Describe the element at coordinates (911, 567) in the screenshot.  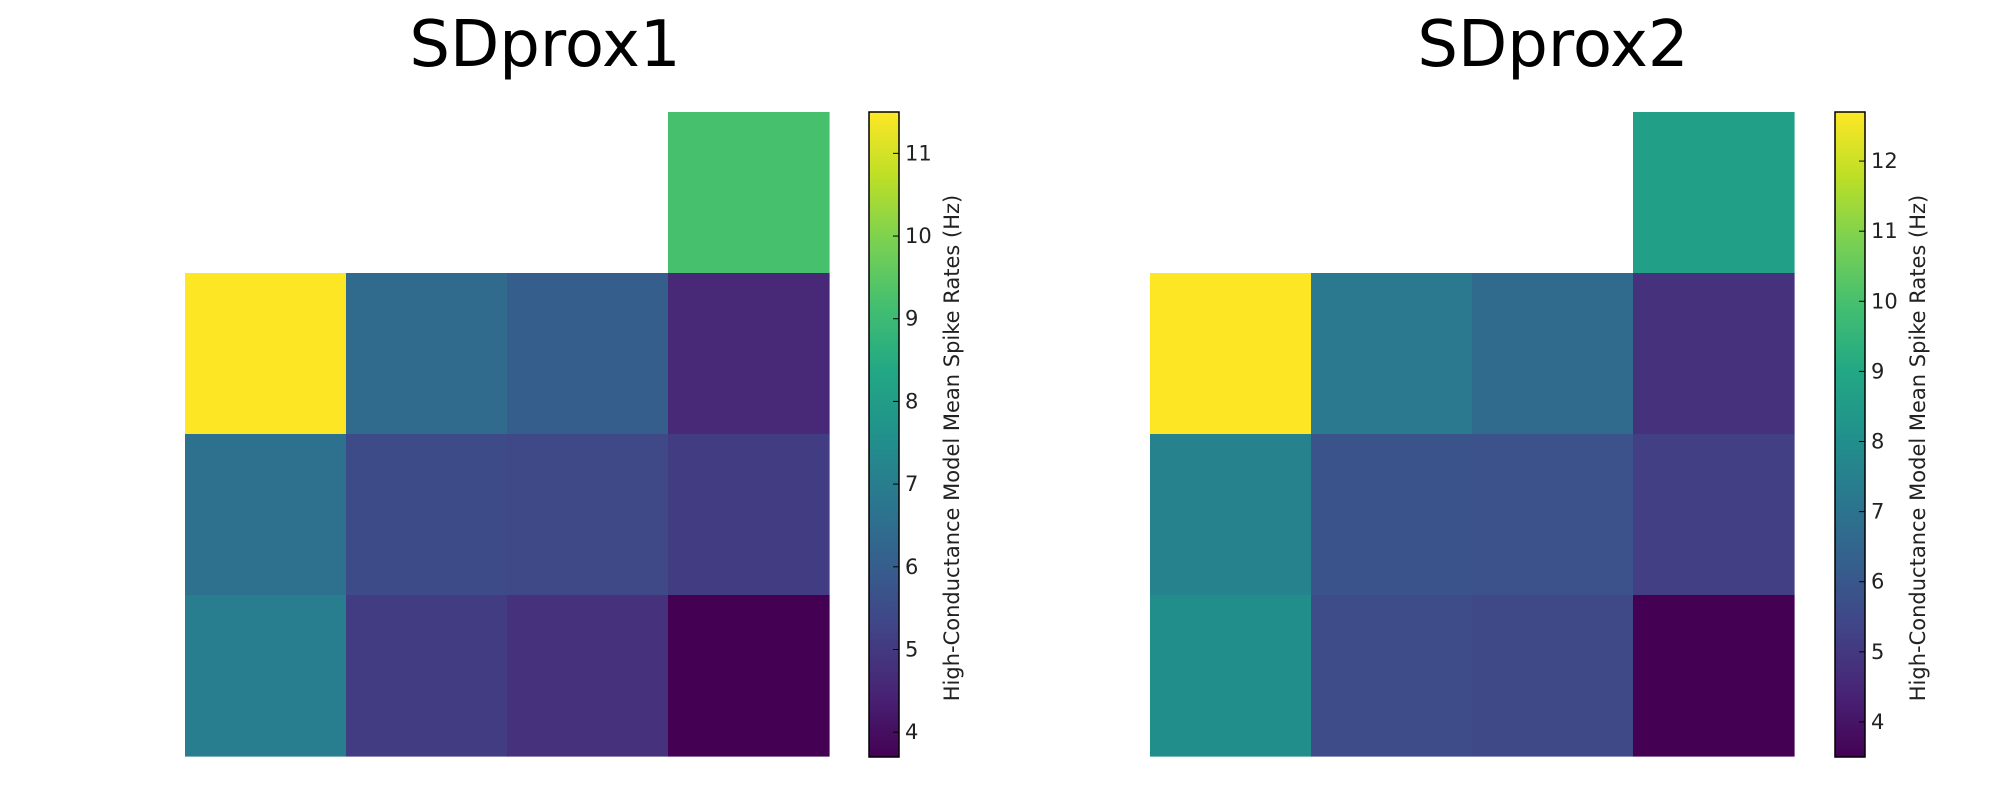
I see `colorbar-tick-label-sdprox1-6: 6` at that location.